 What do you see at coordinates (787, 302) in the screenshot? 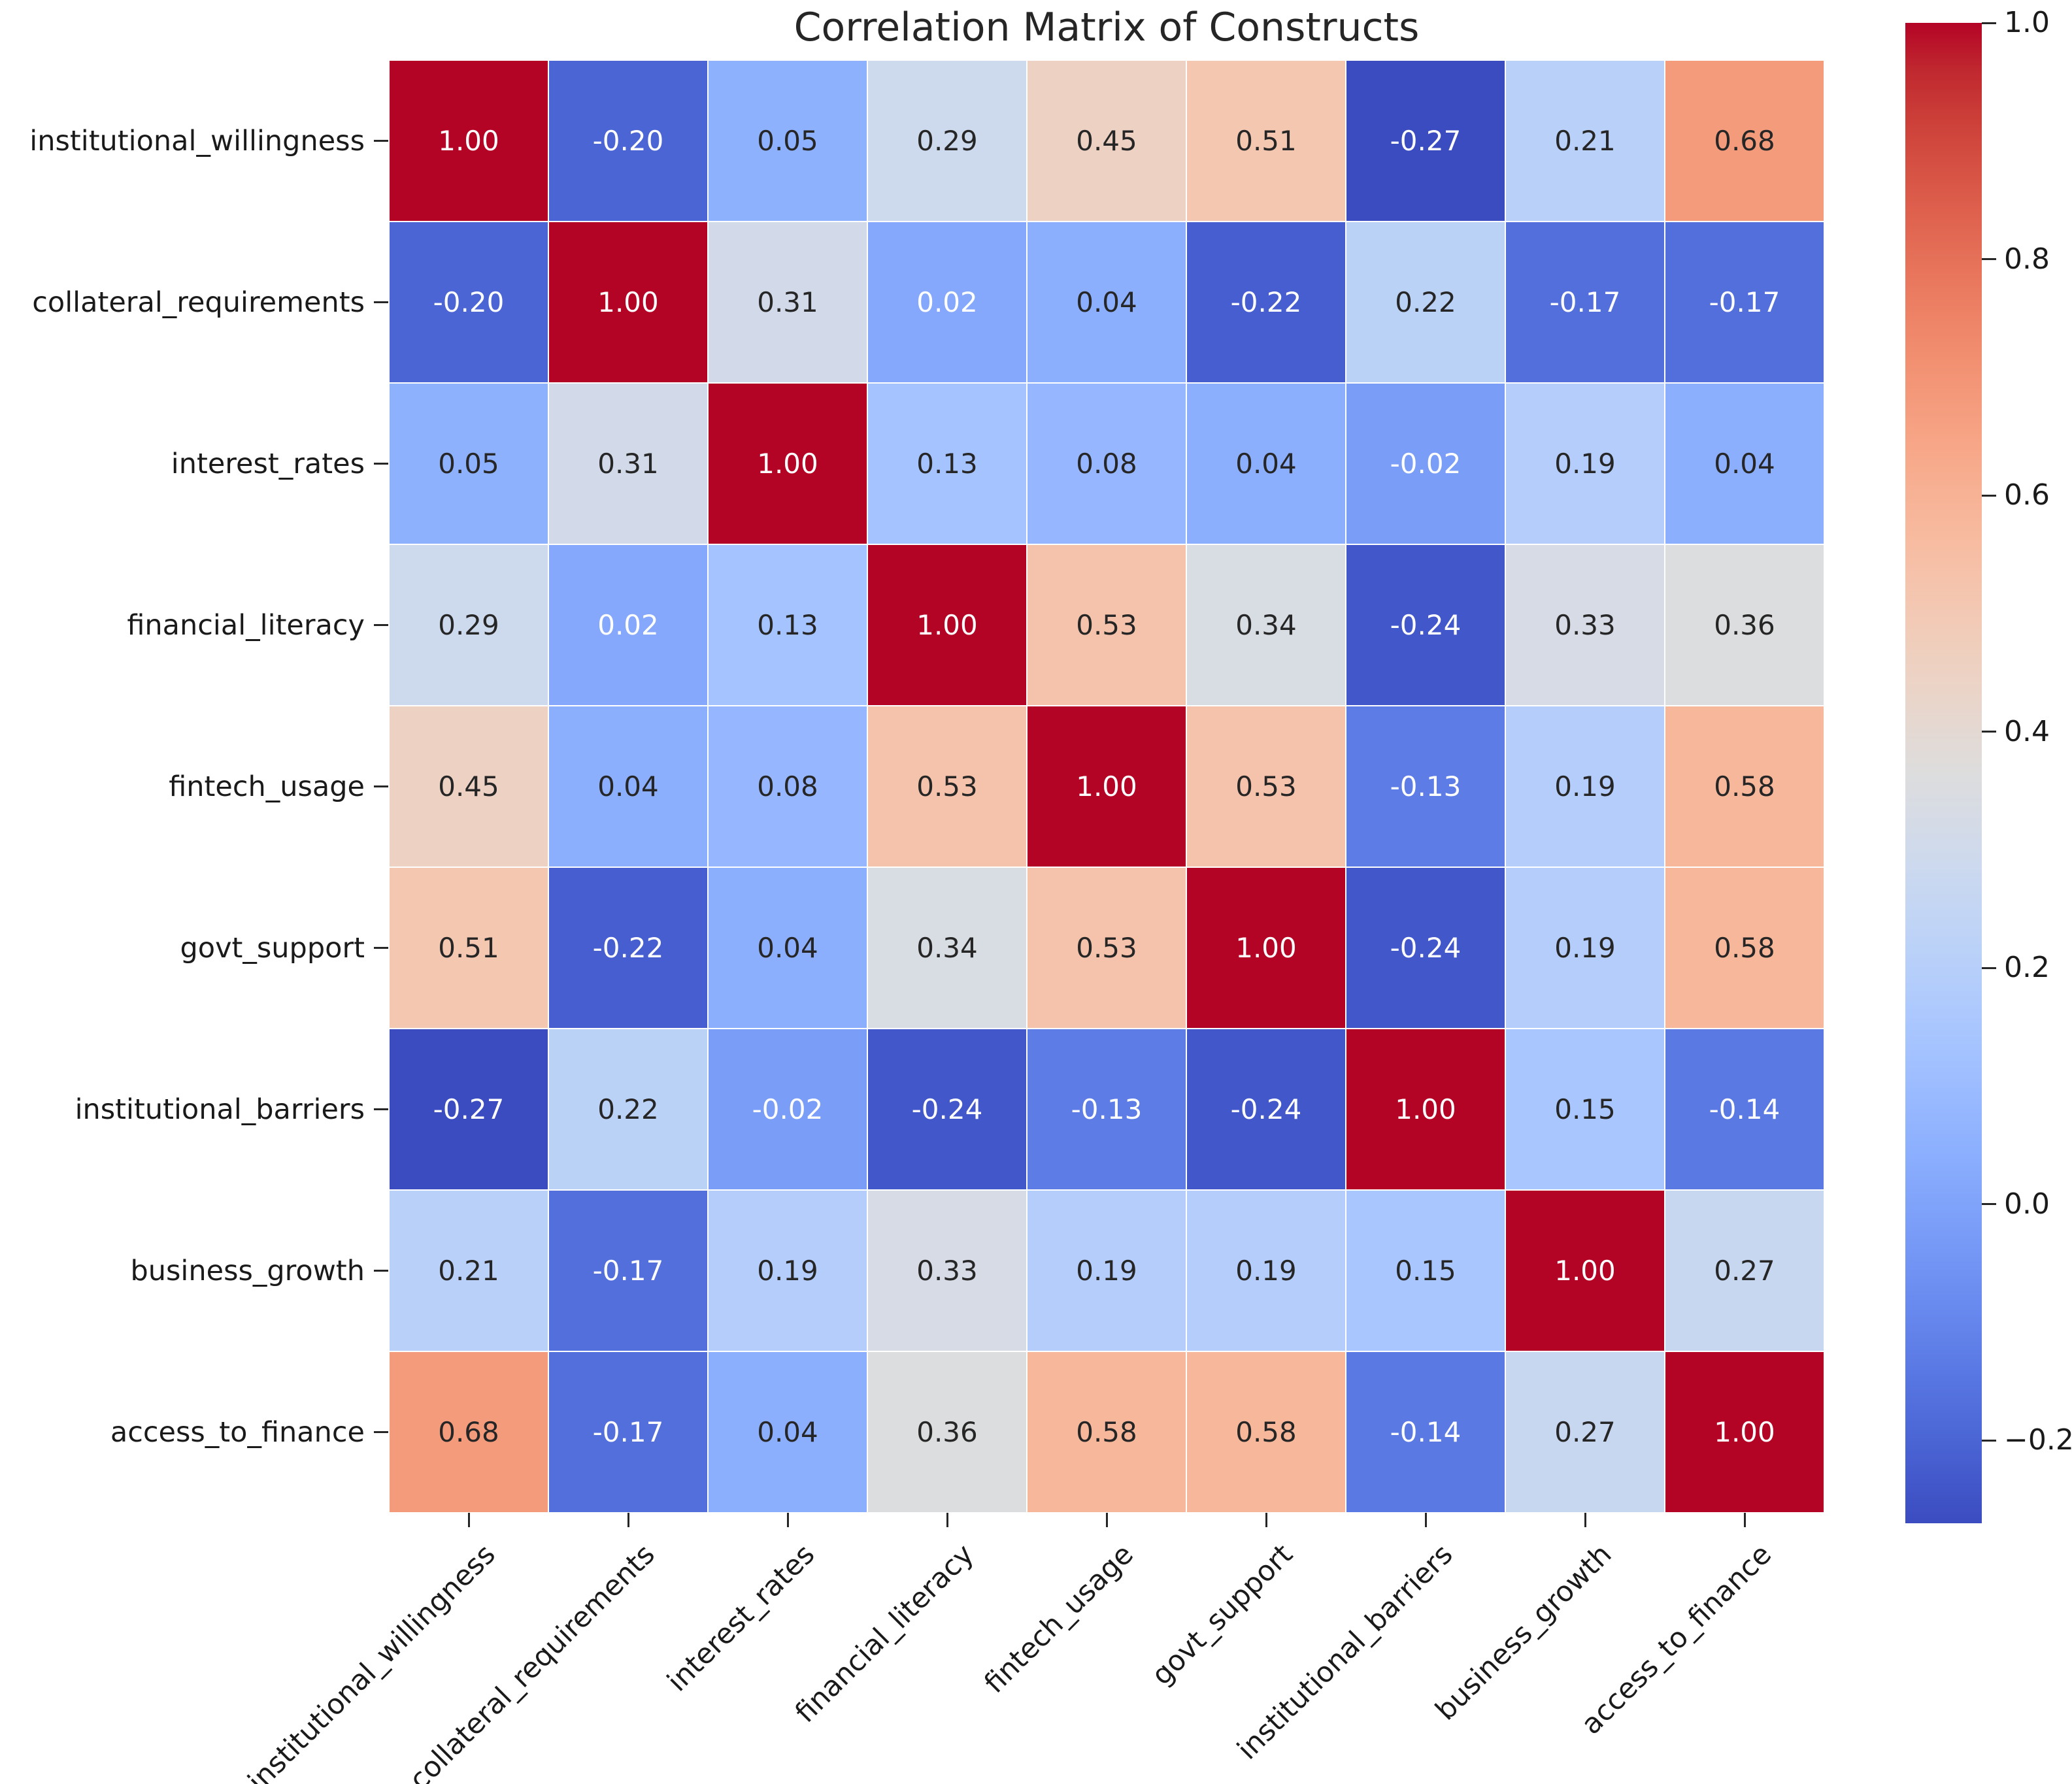
I see `cell-value: 0.31` at bounding box center [787, 302].